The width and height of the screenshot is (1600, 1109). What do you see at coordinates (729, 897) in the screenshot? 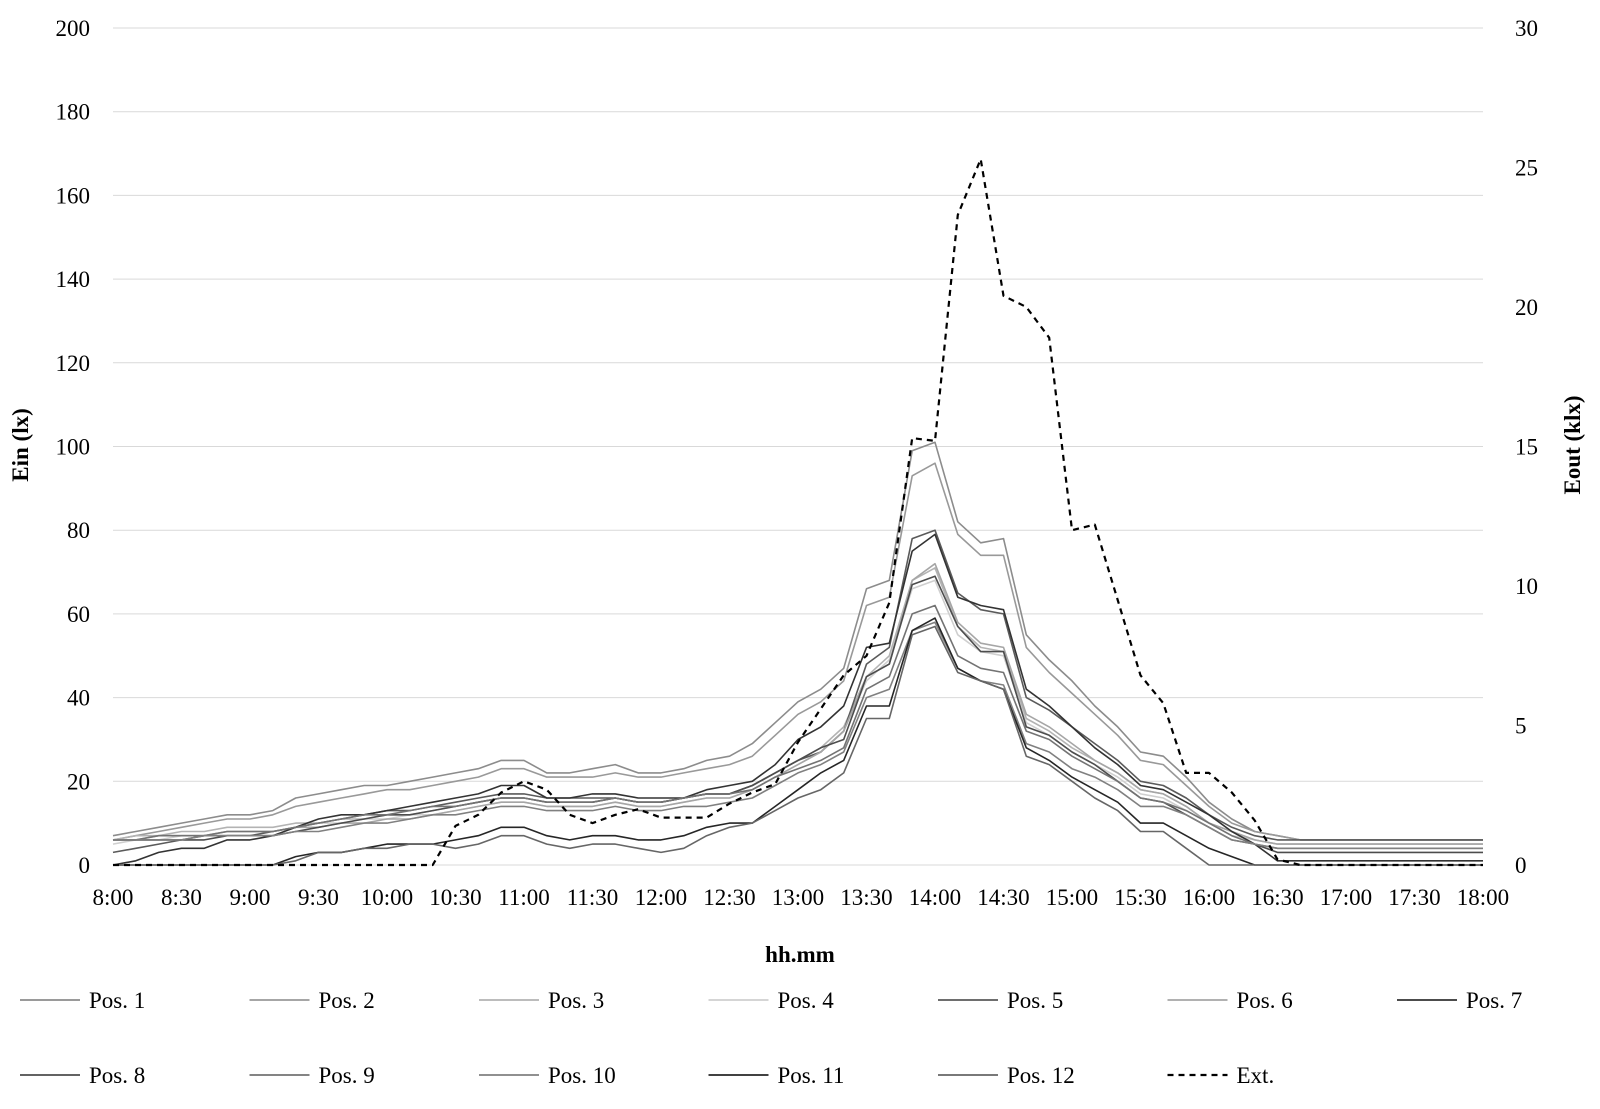
I see `x-tick-label: 12:30` at bounding box center [729, 897].